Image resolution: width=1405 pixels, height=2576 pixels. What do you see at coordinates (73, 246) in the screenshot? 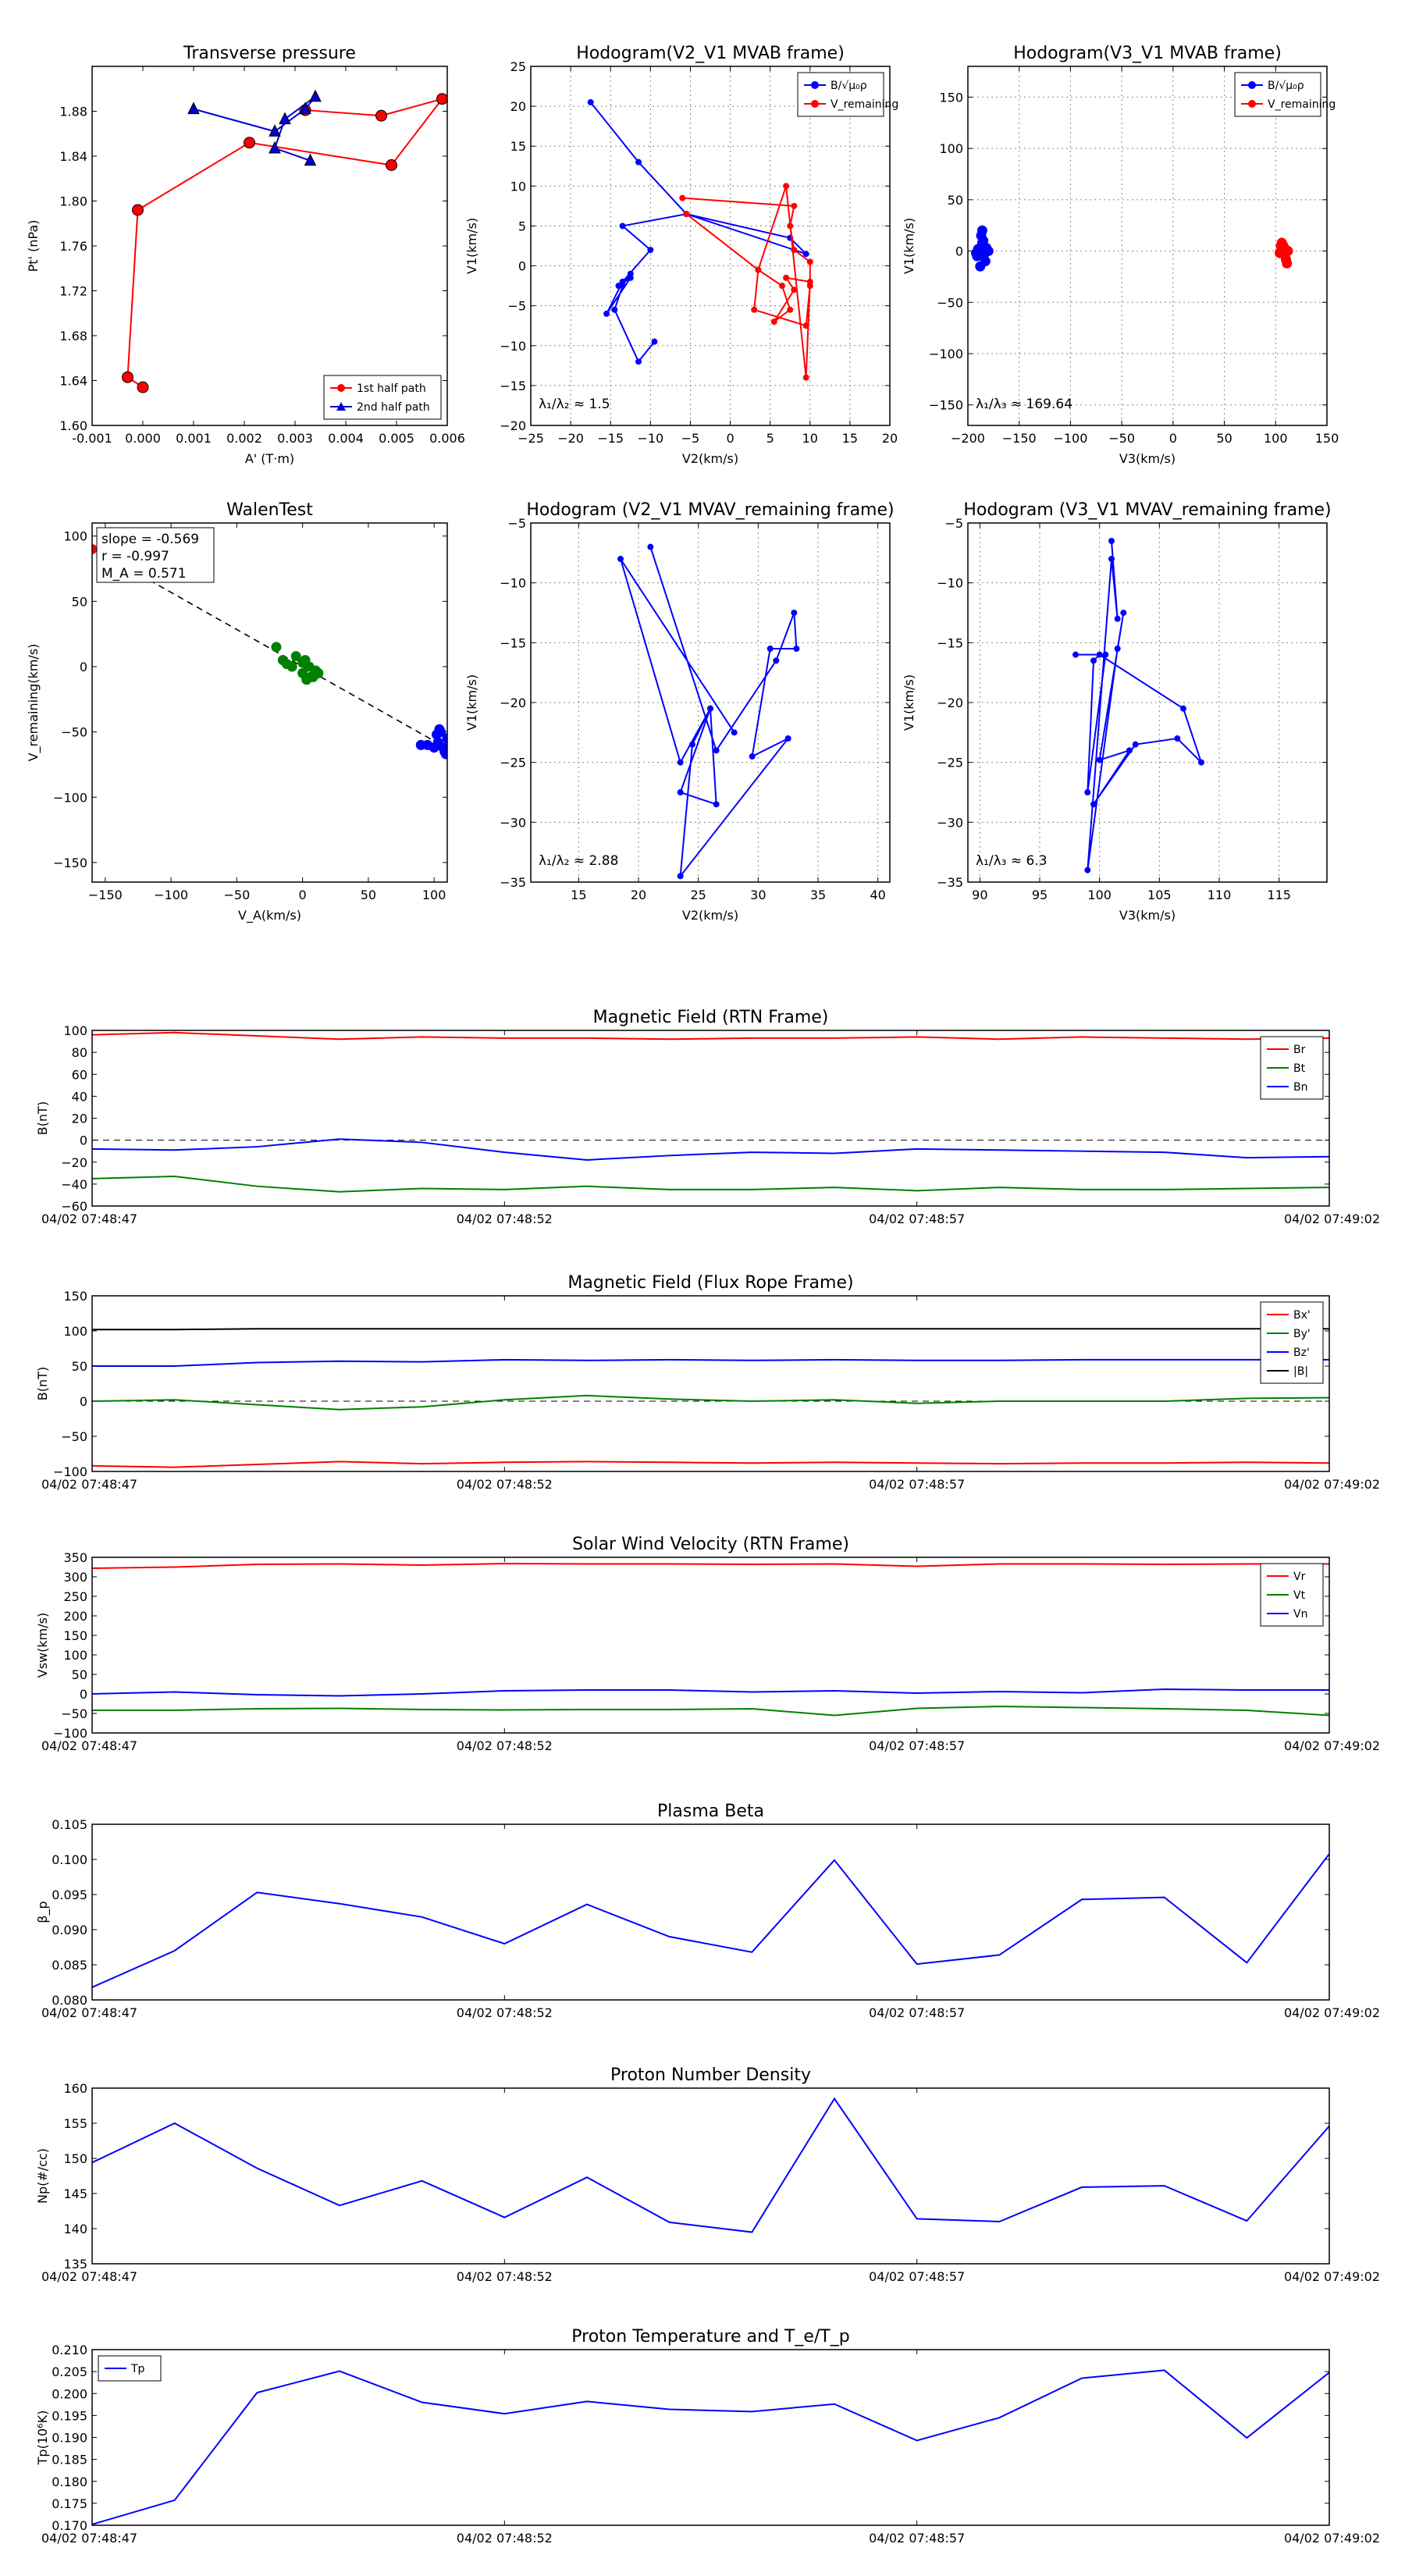
I see `y-tick-label: 1.76` at bounding box center [73, 246].